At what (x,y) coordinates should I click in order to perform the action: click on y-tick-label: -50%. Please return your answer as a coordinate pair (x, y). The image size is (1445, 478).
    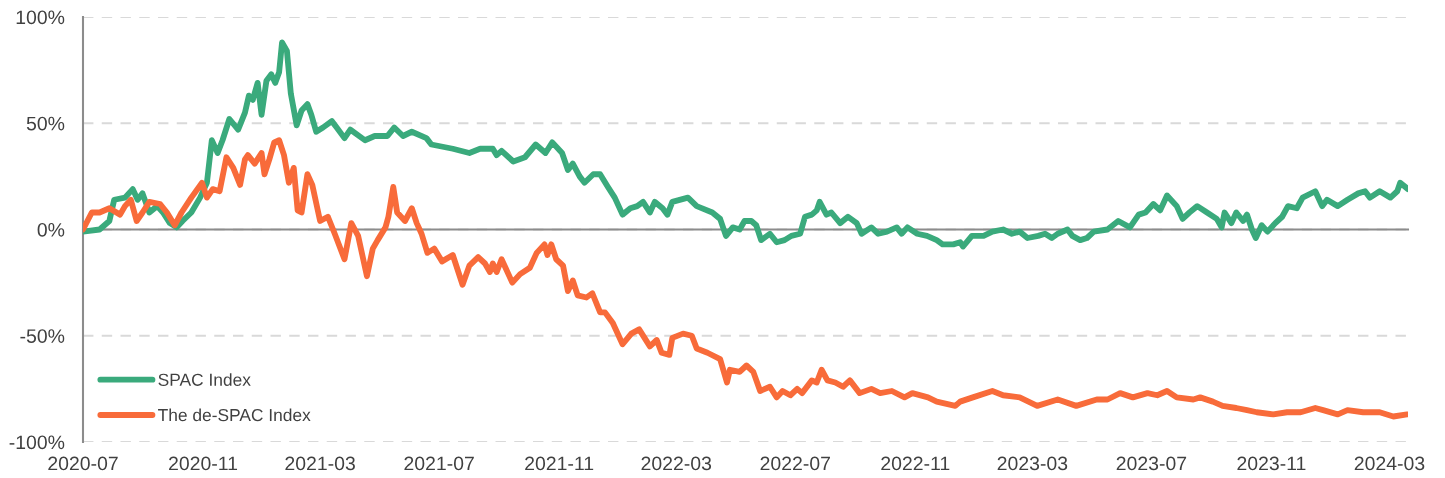
    Looking at the image, I should click on (42, 336).